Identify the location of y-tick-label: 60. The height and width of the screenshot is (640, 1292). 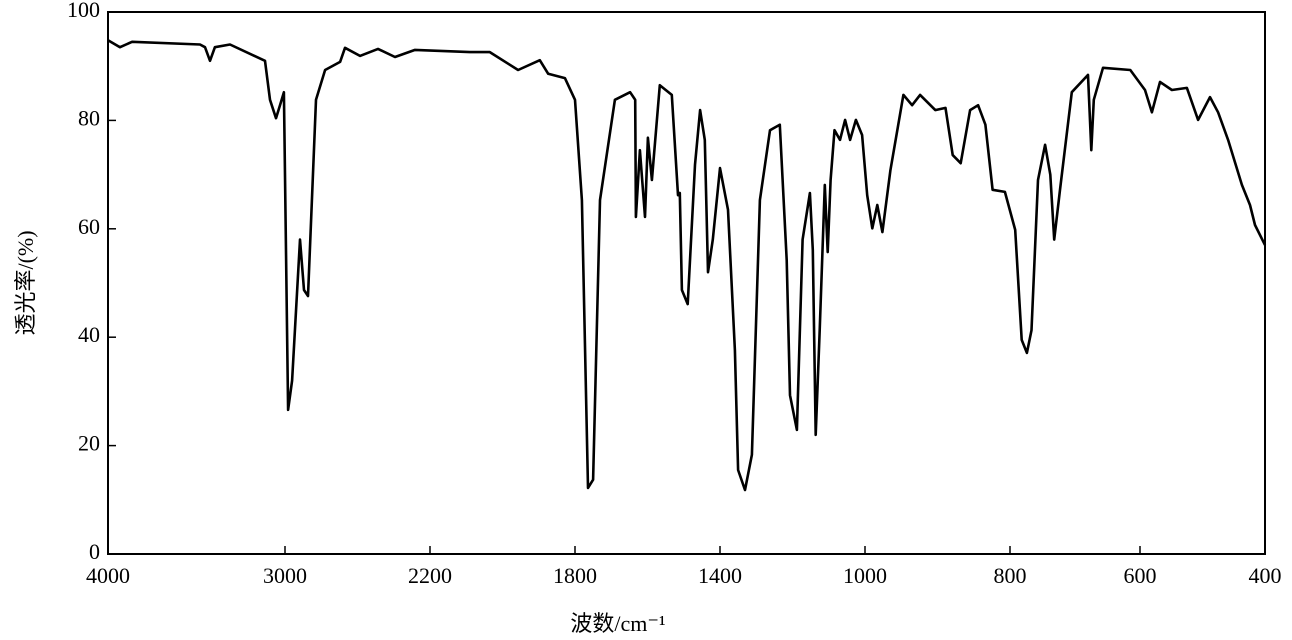
(89, 226).